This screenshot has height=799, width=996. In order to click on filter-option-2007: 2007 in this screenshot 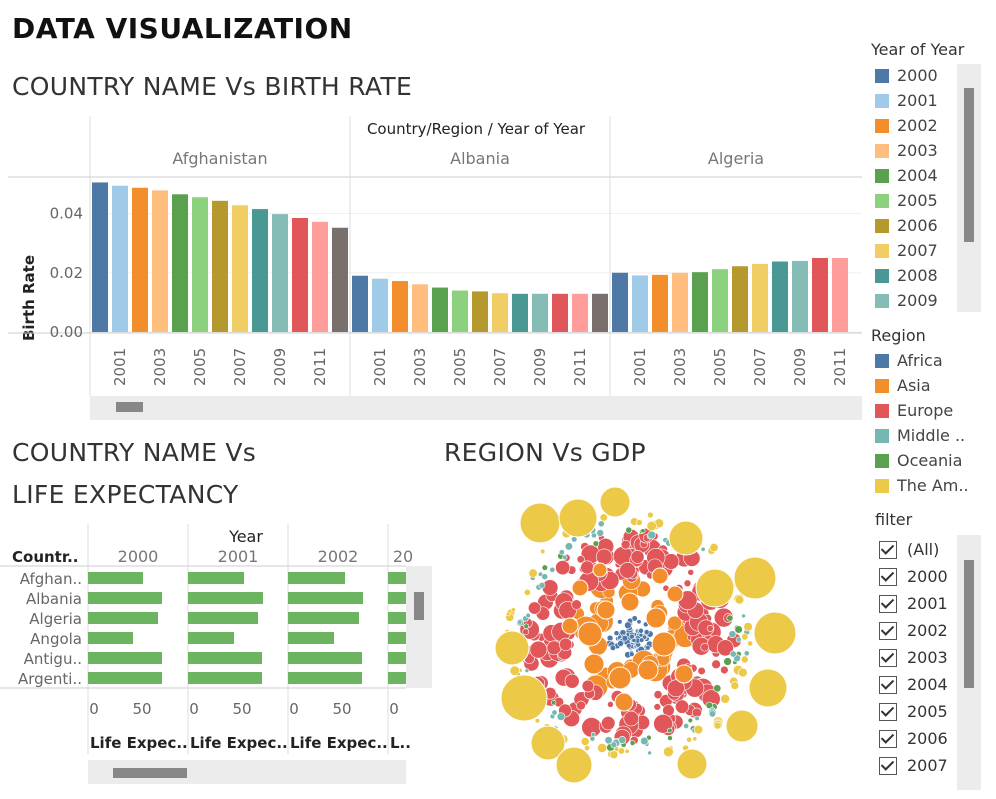, I will do `click(913, 765)`.